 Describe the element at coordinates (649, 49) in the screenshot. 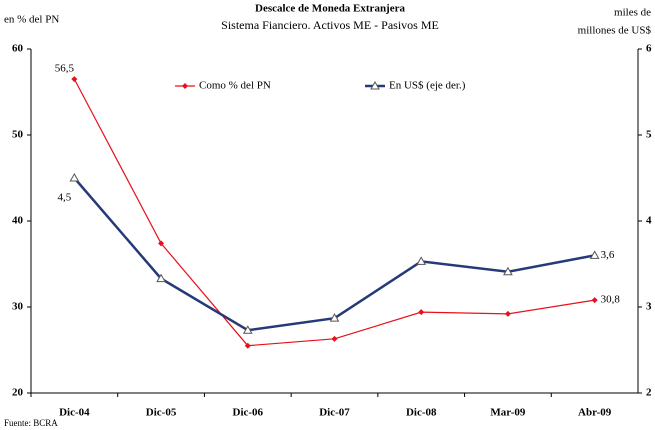

I see `y2-tick-label: 6` at that location.